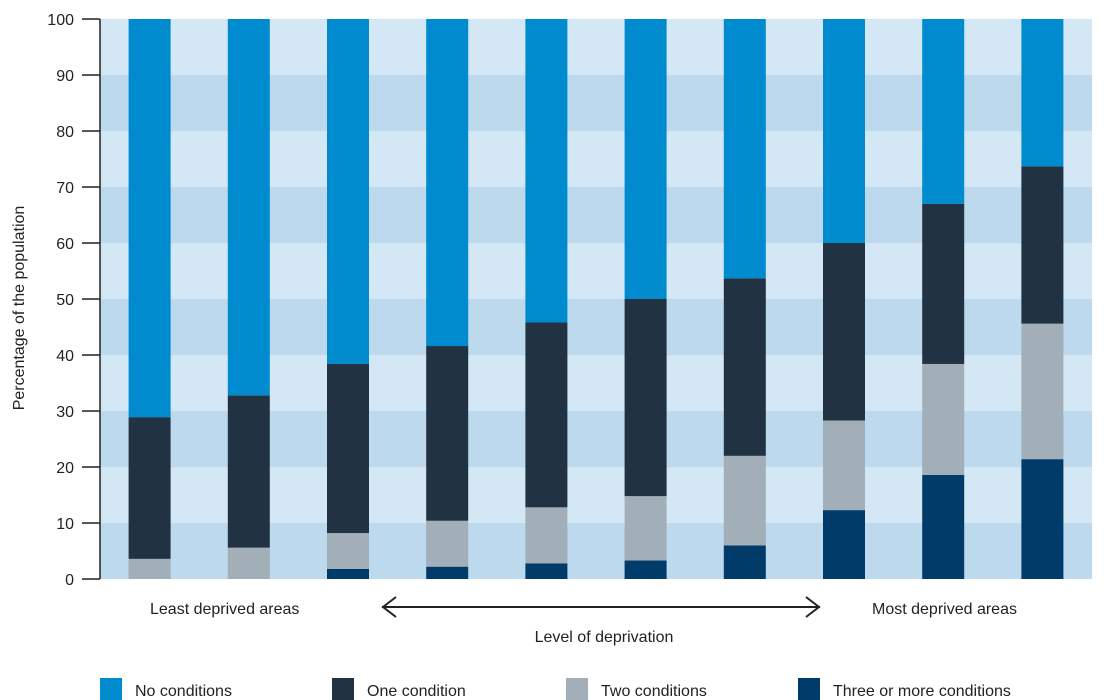 This screenshot has height=700, width=1104. Describe the element at coordinates (389, 607) in the screenshot. I see `arrow-left-head` at that location.